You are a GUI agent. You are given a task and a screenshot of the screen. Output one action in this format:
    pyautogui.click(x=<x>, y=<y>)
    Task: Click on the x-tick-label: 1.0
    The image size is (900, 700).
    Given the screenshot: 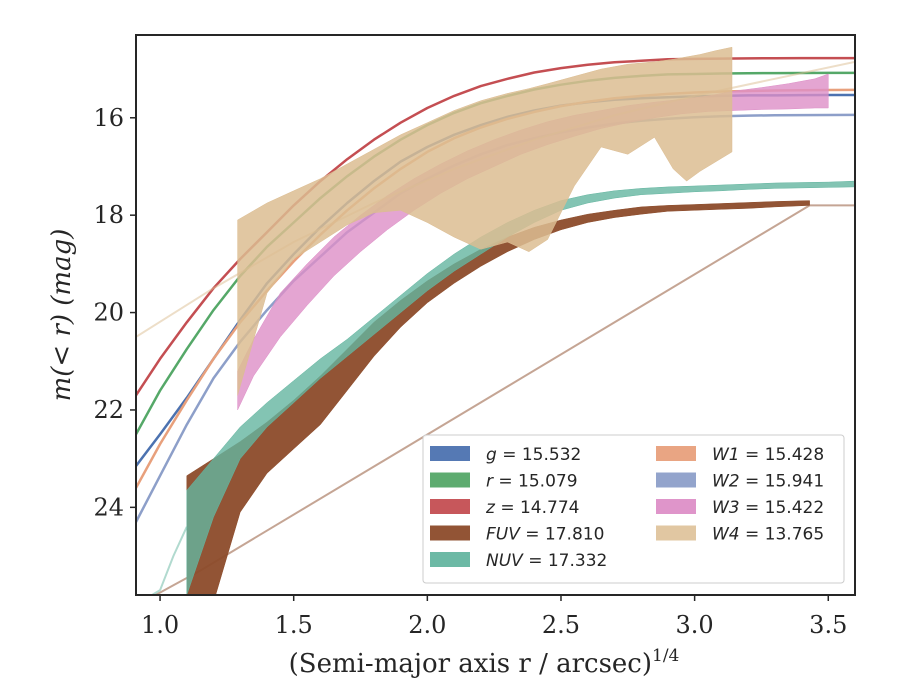 What is the action you would take?
    pyautogui.click(x=160, y=625)
    